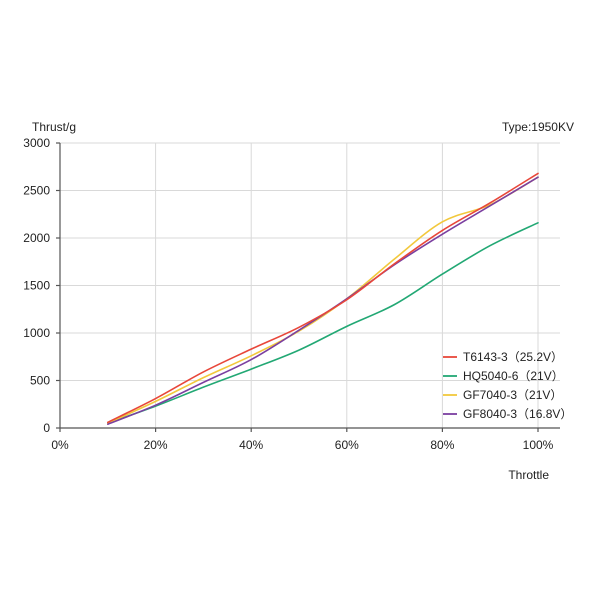 The height and width of the screenshot is (600, 600). Describe the element at coordinates (60, 445) in the screenshot. I see `x-tick-label: 0%` at that location.